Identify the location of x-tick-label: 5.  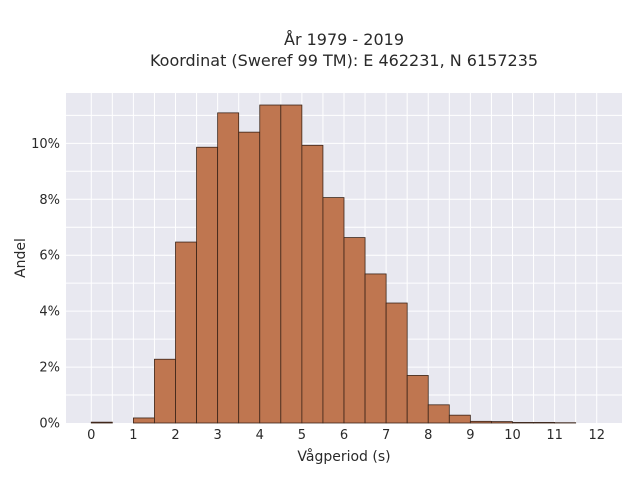
(302, 435).